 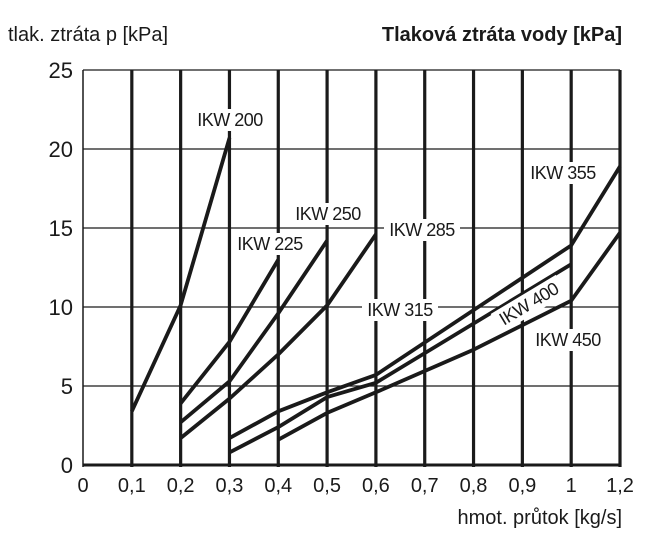 What do you see at coordinates (327, 486) in the screenshot?
I see `x-tick-label: 0,5` at bounding box center [327, 486].